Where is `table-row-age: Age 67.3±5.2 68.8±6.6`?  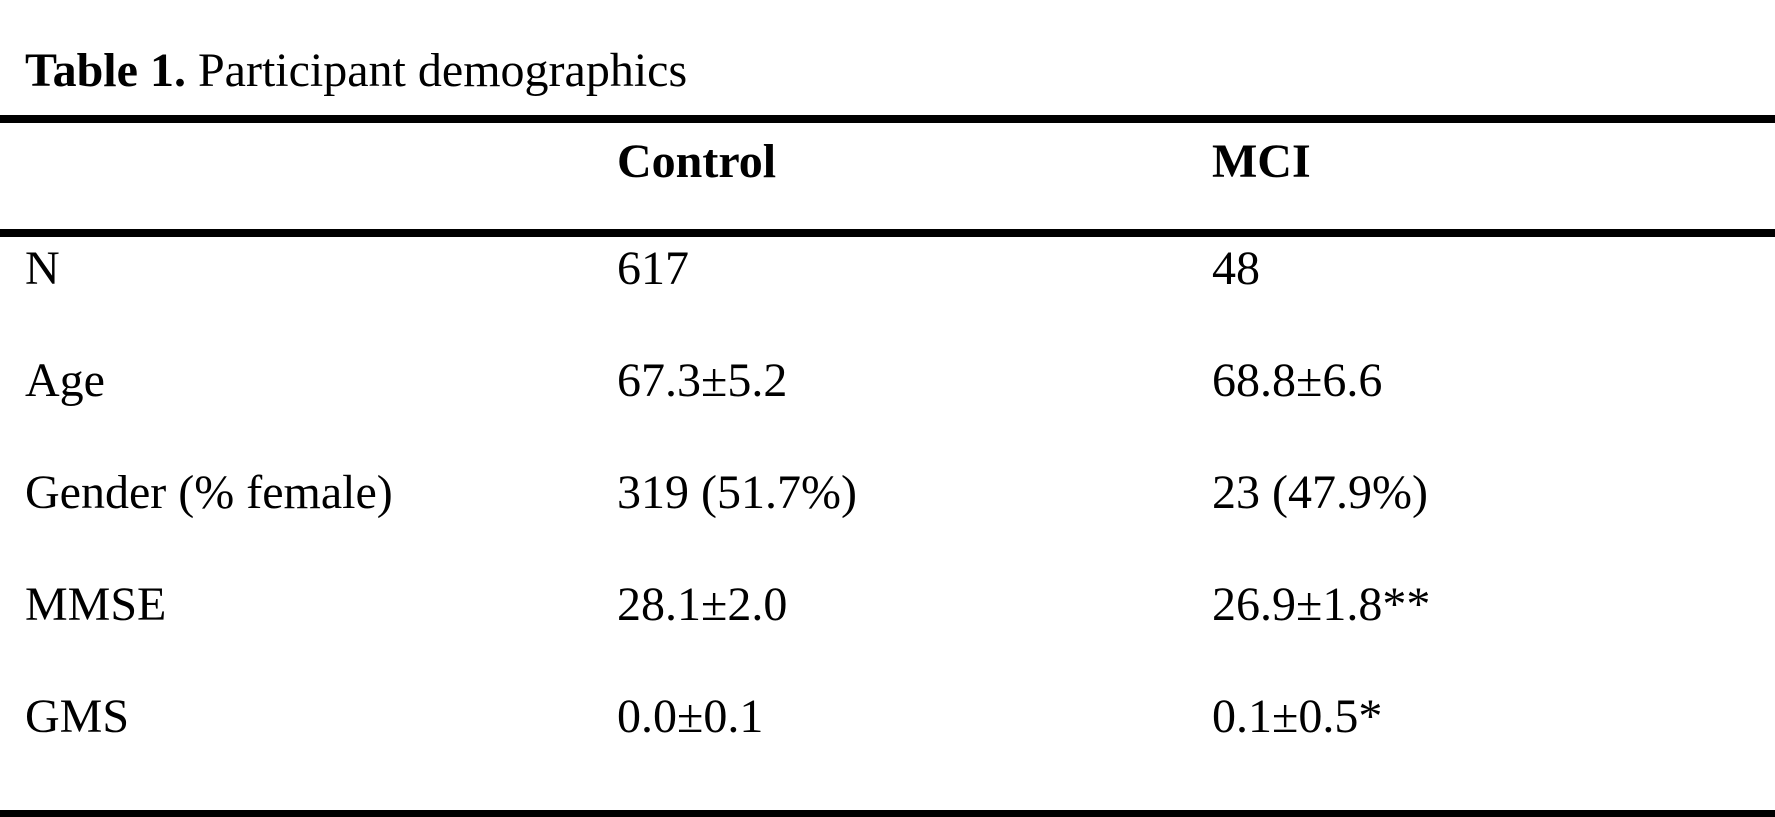 table-row-age: Age 67.3±5.2 68.8±6.6 is located at coordinates (887, 382).